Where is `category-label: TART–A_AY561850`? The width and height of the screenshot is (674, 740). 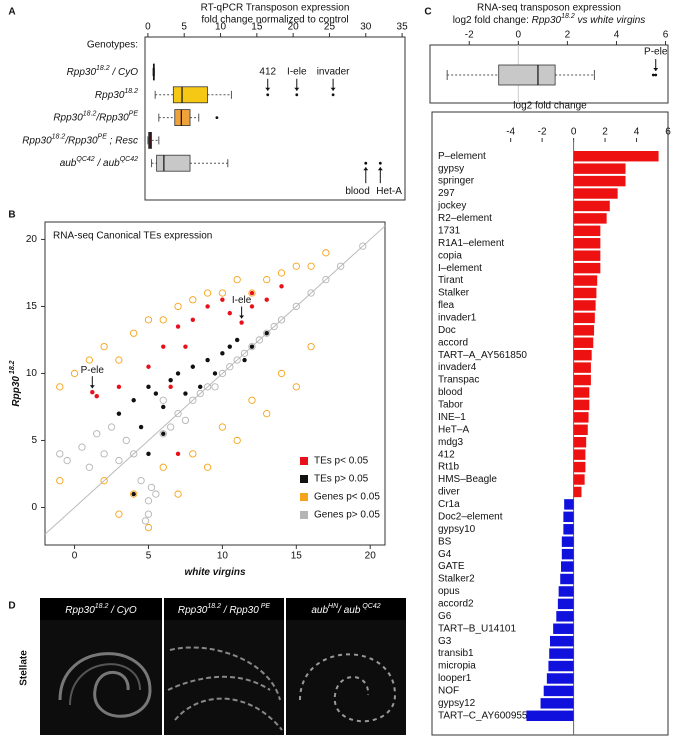
category-label: TART–A_AY561850 is located at coordinates (482, 355).